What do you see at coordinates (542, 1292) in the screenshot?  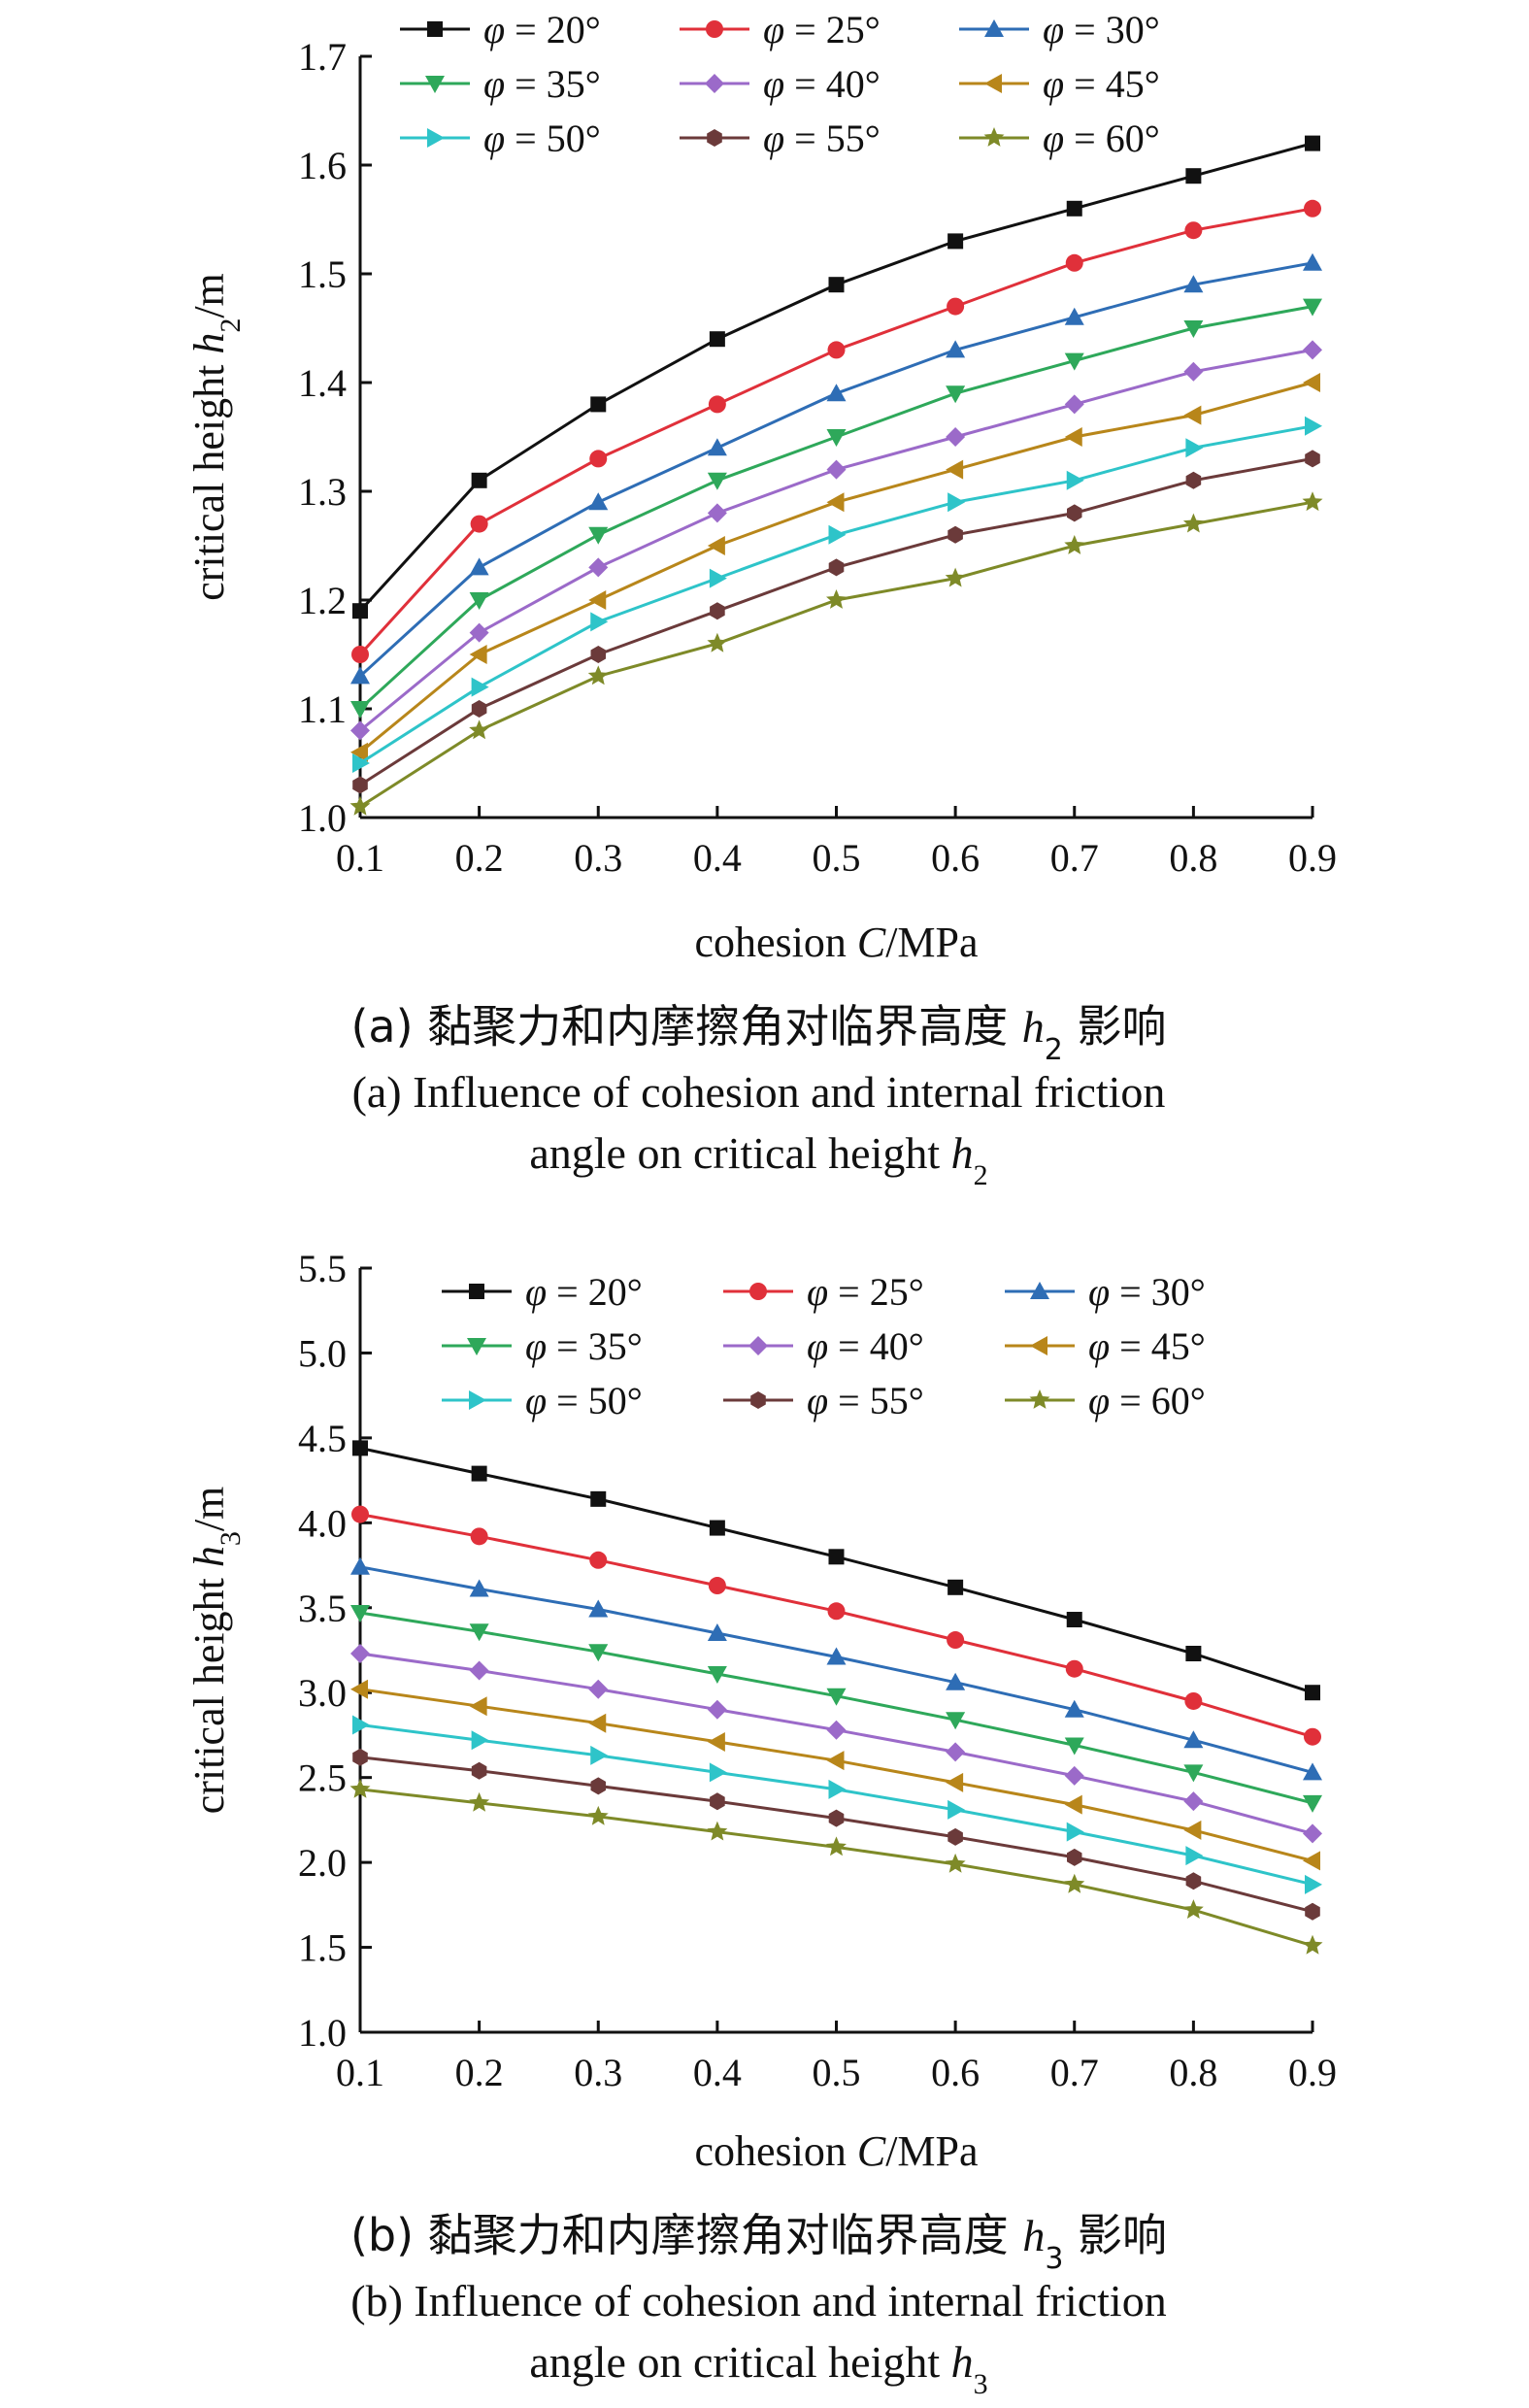 I see `legend-item: φ = 20°` at bounding box center [542, 1292].